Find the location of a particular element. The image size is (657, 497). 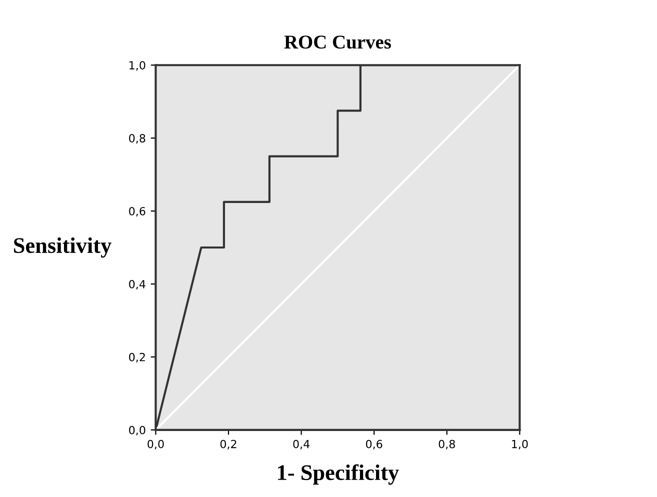

chart-title: ROC Curves is located at coordinates (337, 42).